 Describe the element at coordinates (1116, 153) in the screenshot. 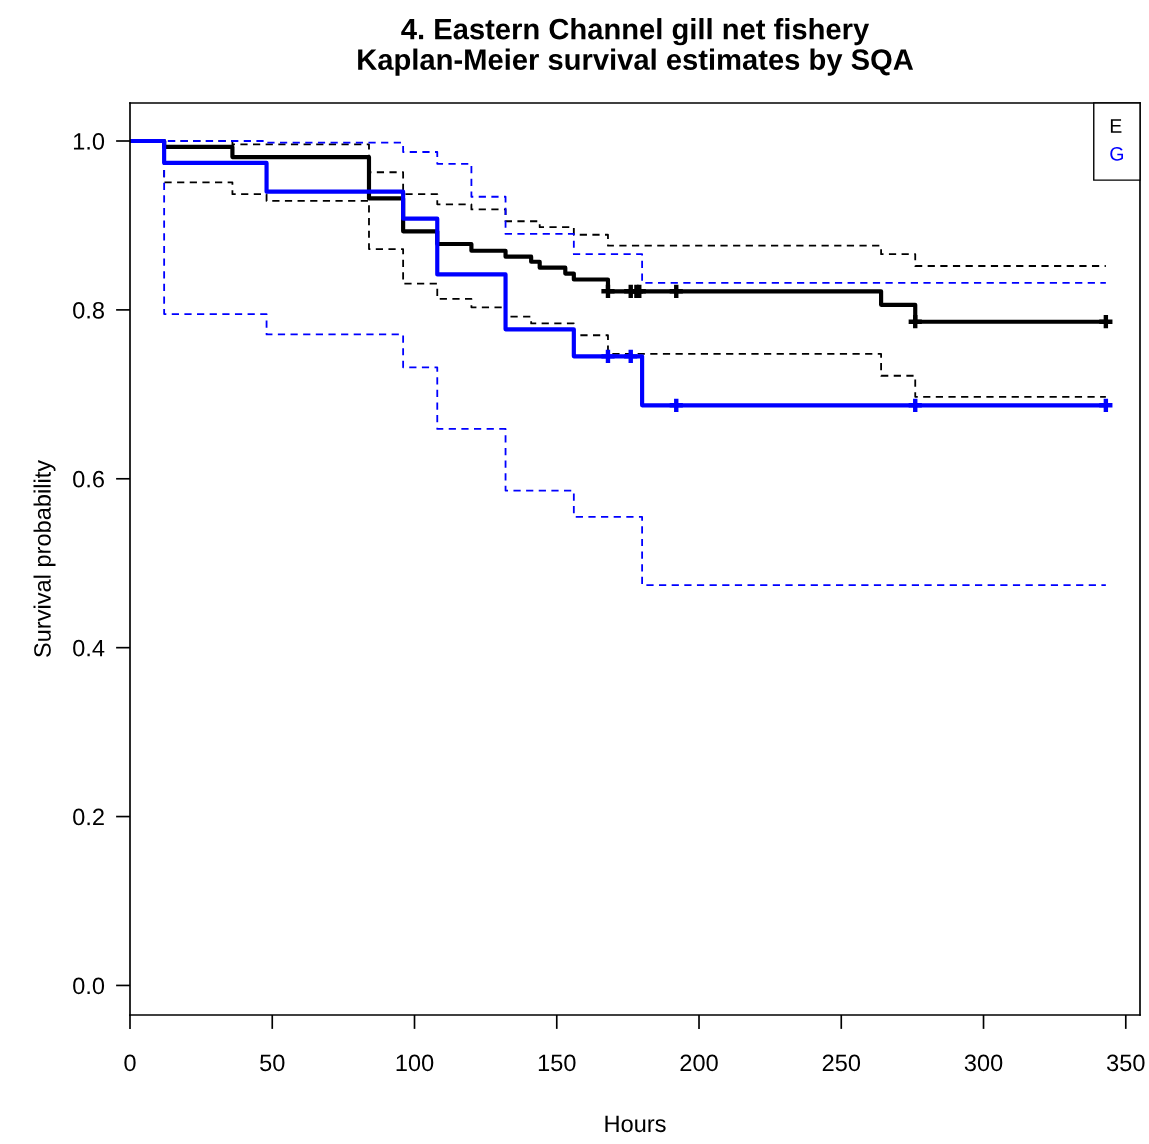

I see `text: G` at that location.